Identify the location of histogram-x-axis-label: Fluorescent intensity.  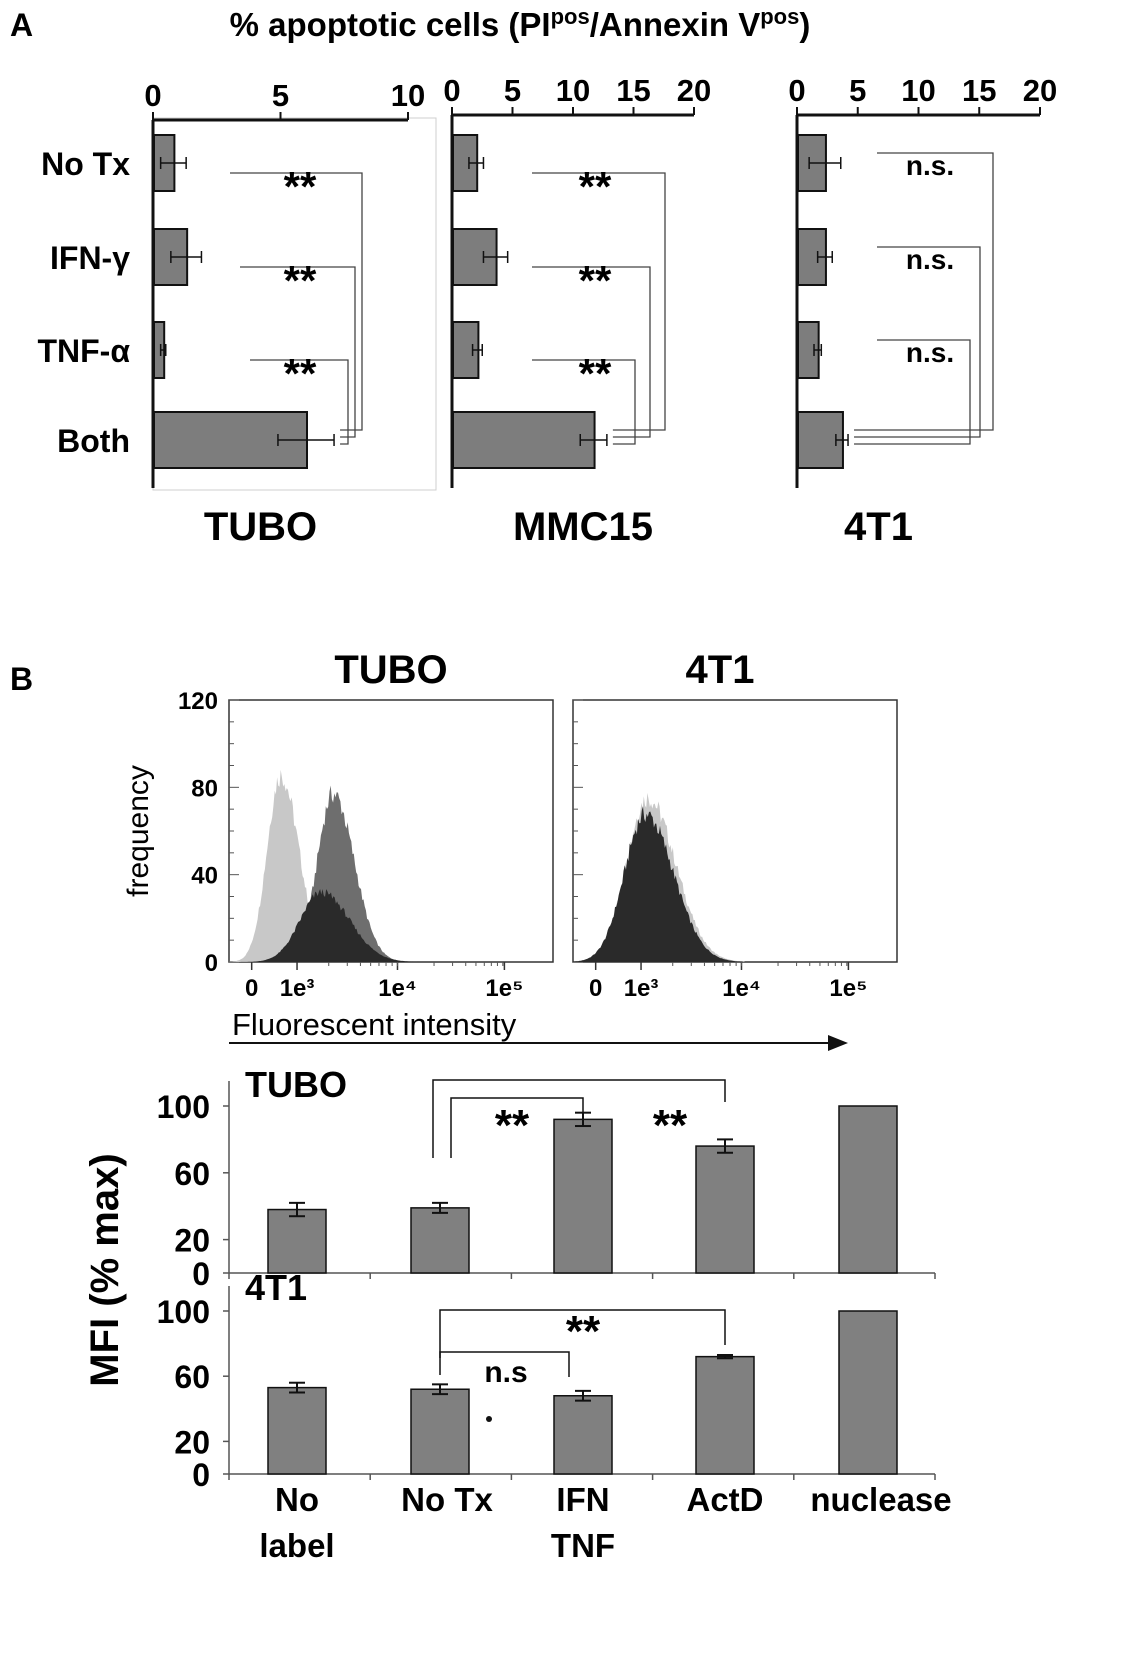
(374, 1024).